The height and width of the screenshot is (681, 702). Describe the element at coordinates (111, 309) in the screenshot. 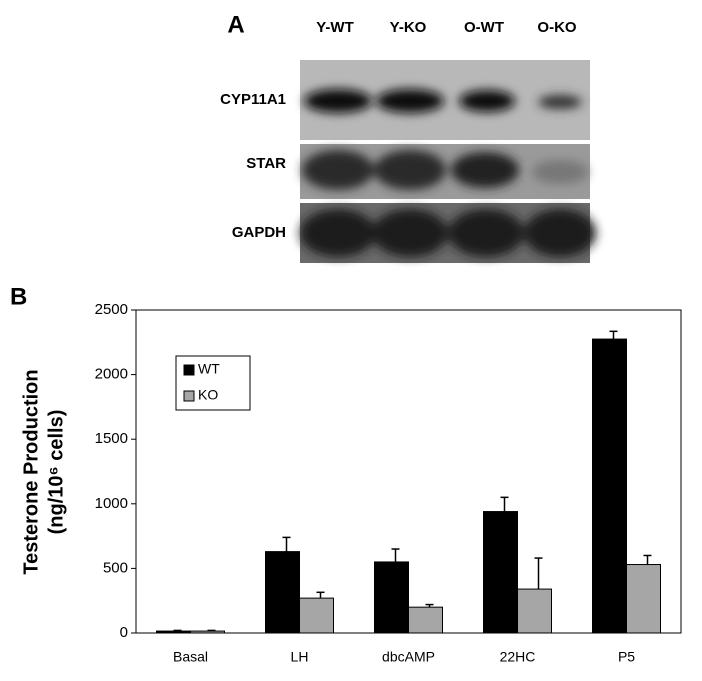

I see `y-tick-label: 2500` at that location.